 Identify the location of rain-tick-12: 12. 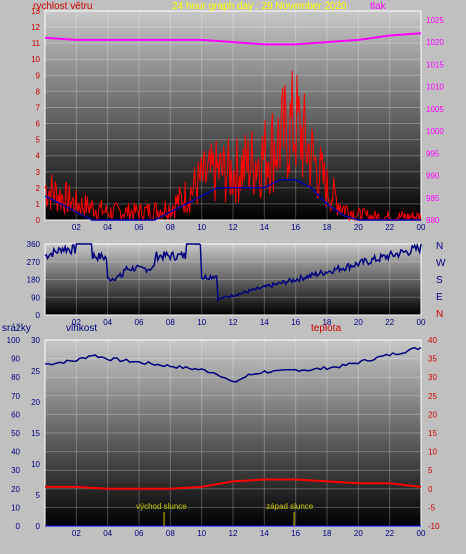
(233, 533).